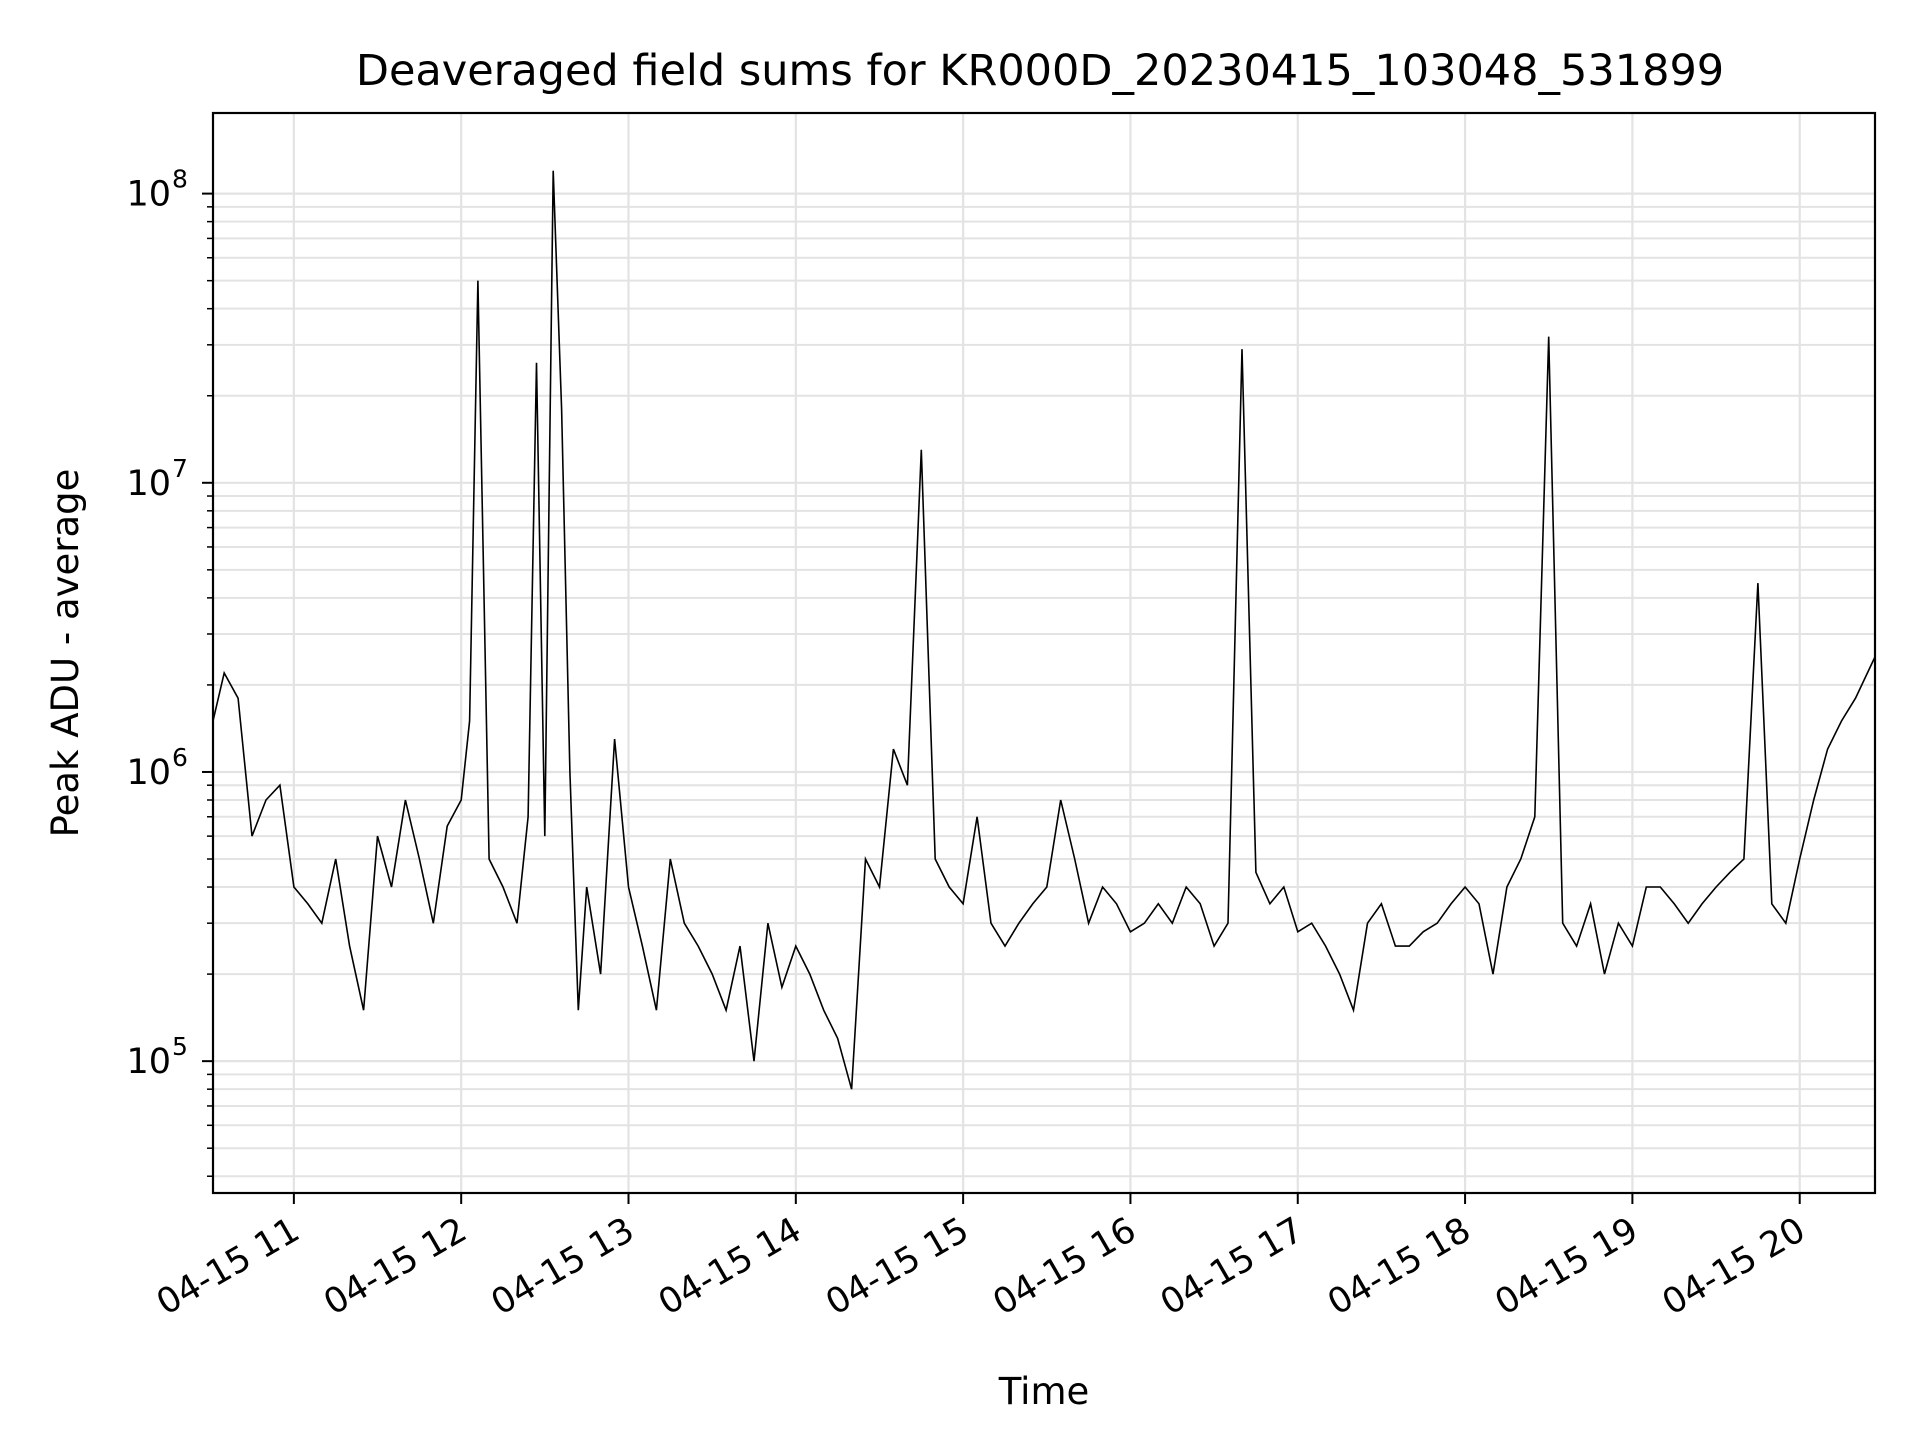  What do you see at coordinates (180, 468) in the screenshot?
I see `y-tick-label-exponent: 7` at bounding box center [180, 468].